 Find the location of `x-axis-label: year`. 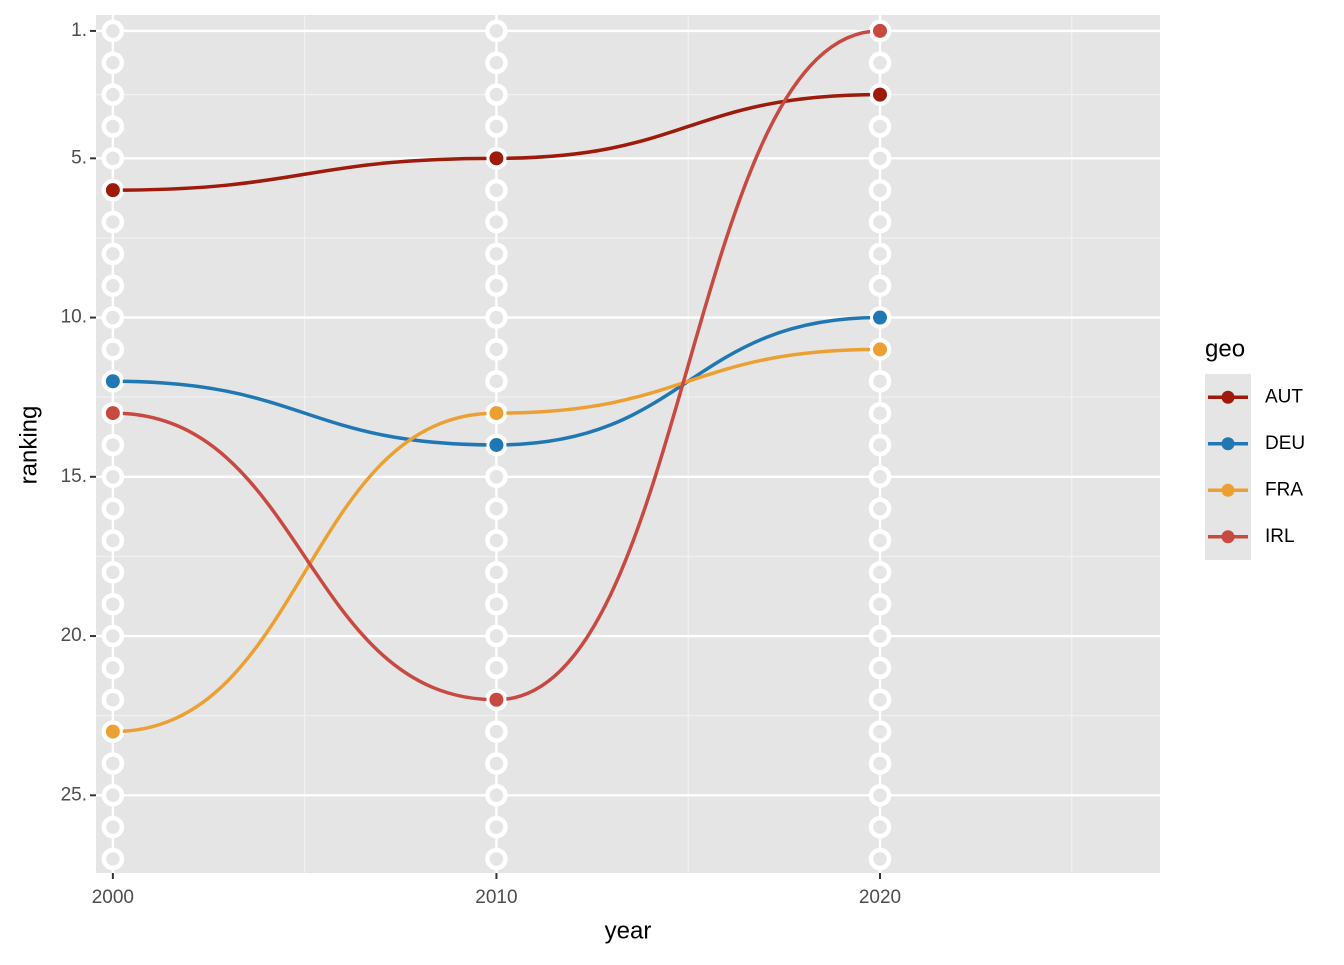

x-axis-label: year is located at coordinates (628, 930).